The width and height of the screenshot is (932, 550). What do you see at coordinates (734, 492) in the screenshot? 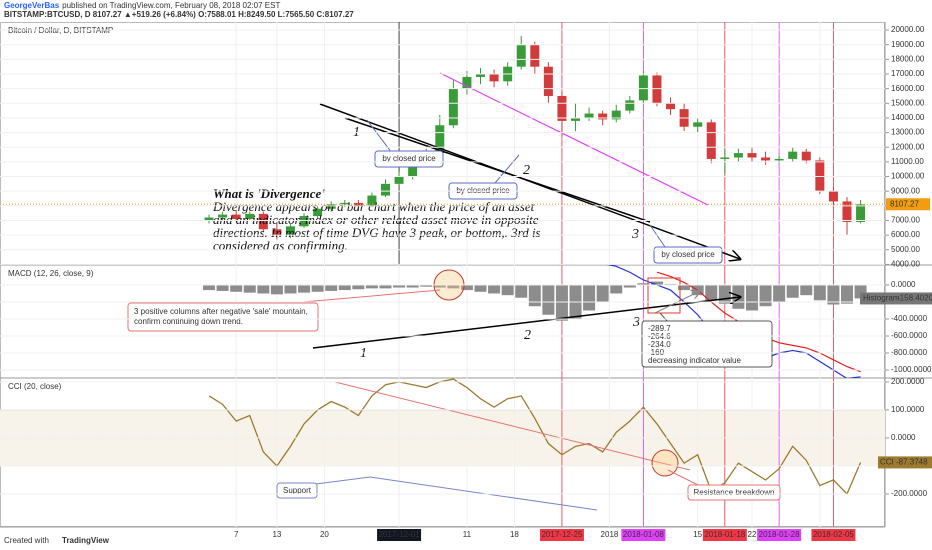
I see `callout-text: Resistance breakdown` at bounding box center [734, 492].